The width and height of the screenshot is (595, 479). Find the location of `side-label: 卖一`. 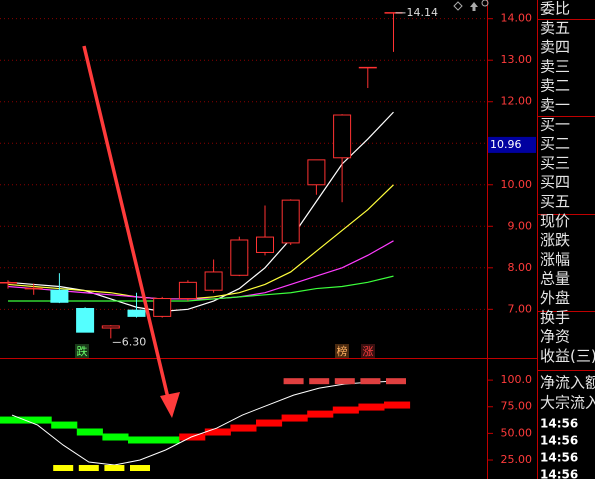

side-label: 卖一 is located at coordinates (555, 105).